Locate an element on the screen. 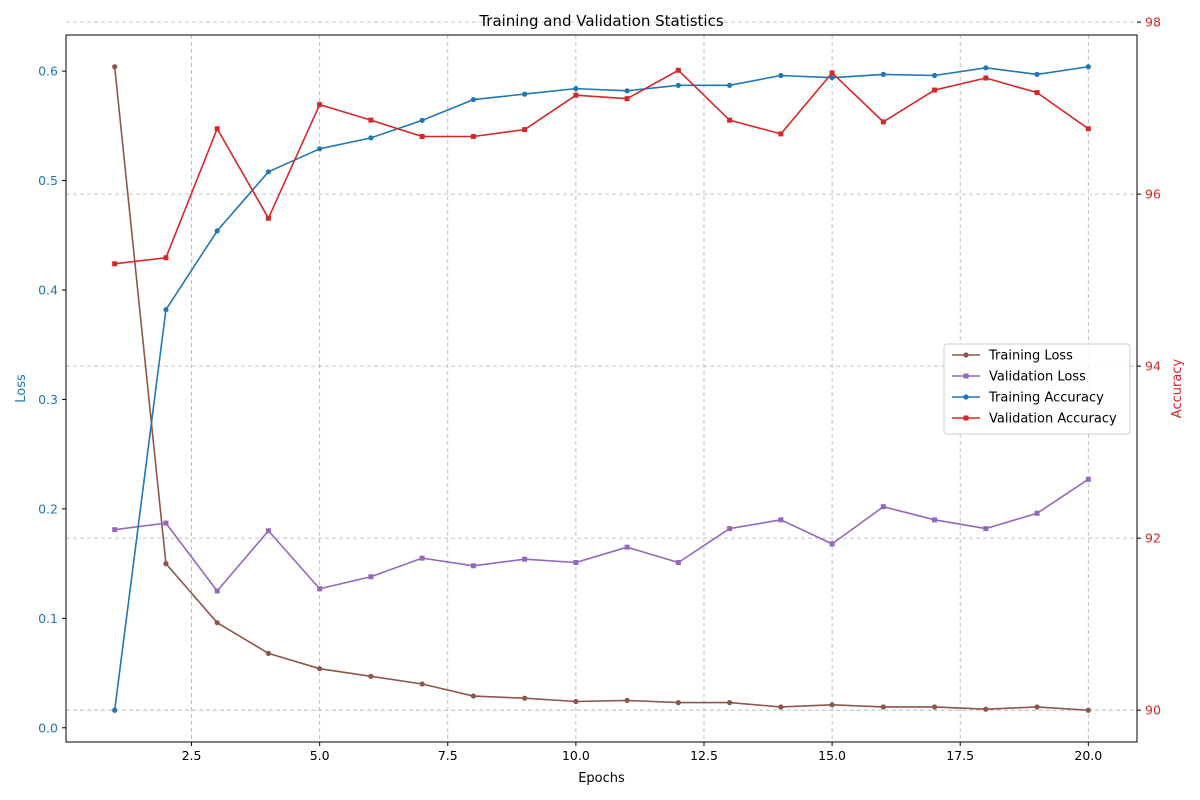 The width and height of the screenshot is (1200, 800). y-right-tick-label: 94 is located at coordinates (1153, 366).